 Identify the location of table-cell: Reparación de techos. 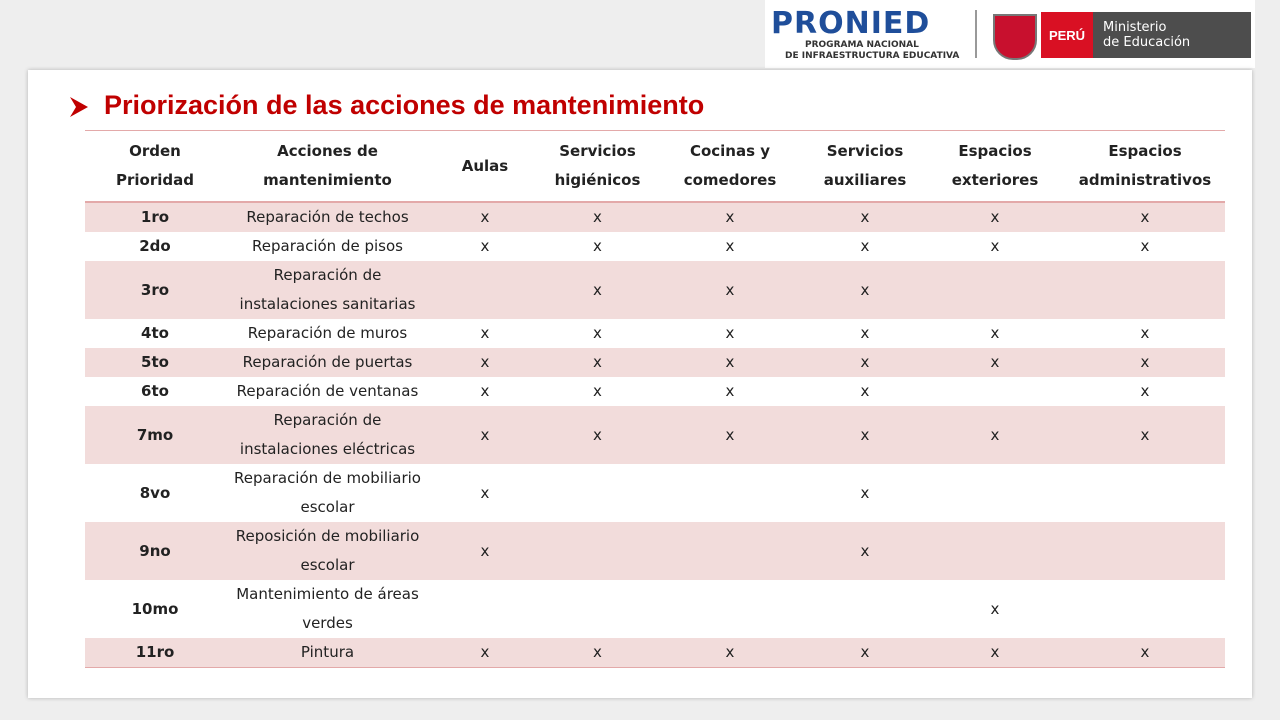
(327, 217).